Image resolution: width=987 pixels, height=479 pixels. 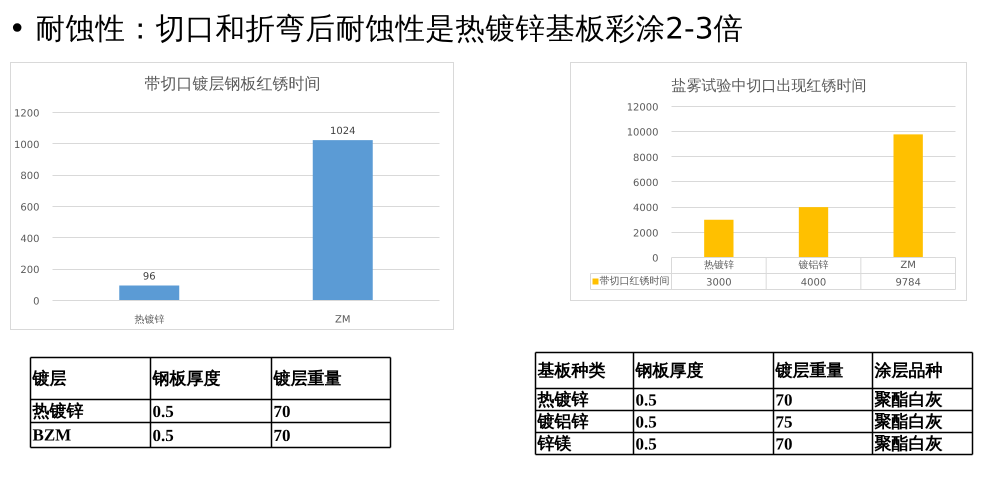 What do you see at coordinates (30, 208) in the screenshot?
I see `y-tick-label: 600` at bounding box center [30, 208].